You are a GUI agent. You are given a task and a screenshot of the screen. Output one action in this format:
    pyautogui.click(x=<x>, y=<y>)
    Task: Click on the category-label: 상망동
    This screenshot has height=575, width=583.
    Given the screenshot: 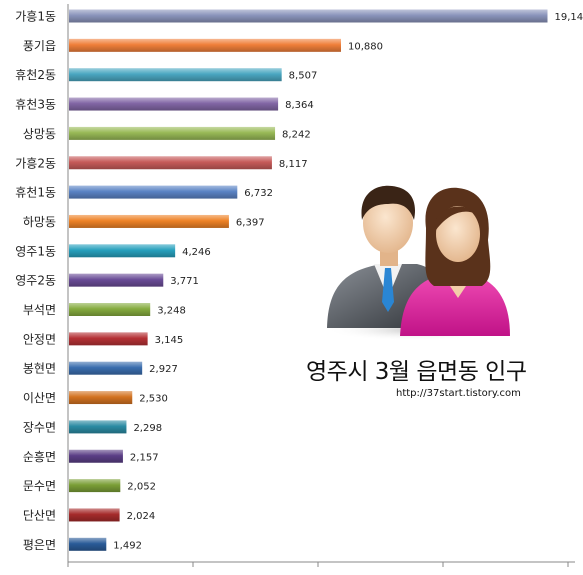 What is the action you would take?
    pyautogui.click(x=39, y=134)
    